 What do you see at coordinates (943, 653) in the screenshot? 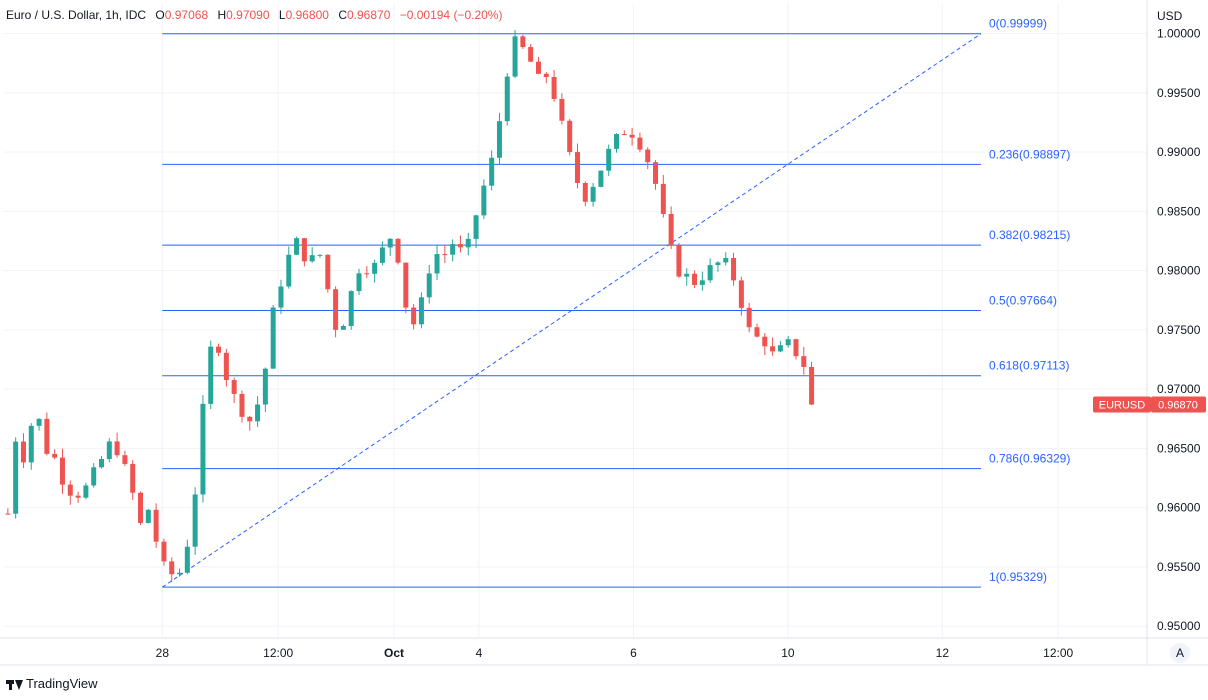
I see `time-tick-label: 12` at bounding box center [943, 653].